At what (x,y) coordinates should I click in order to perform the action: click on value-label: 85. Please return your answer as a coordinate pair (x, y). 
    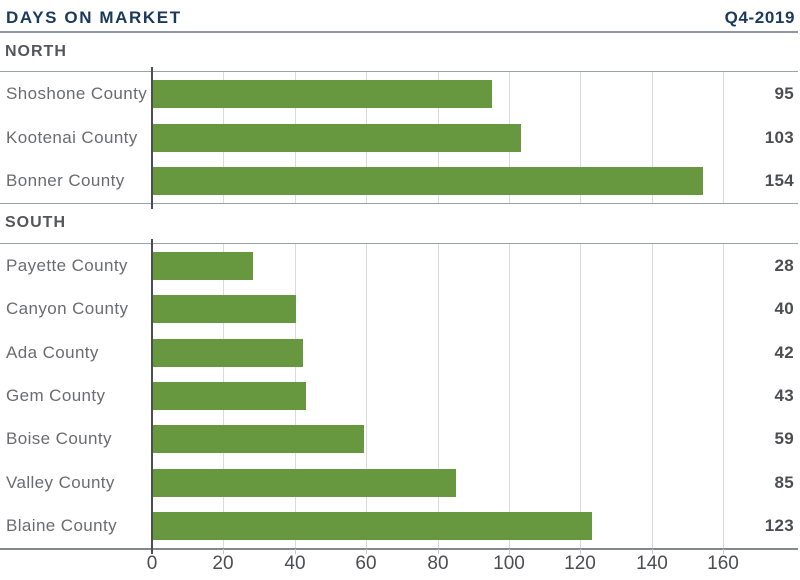
    Looking at the image, I should click on (784, 482).